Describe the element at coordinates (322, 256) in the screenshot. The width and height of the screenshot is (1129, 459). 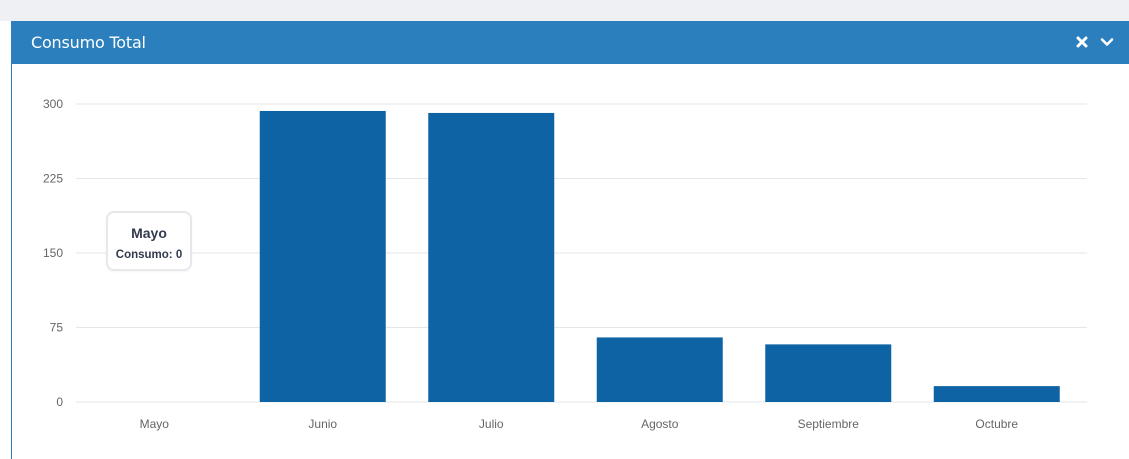
I see `bar-junio` at that location.